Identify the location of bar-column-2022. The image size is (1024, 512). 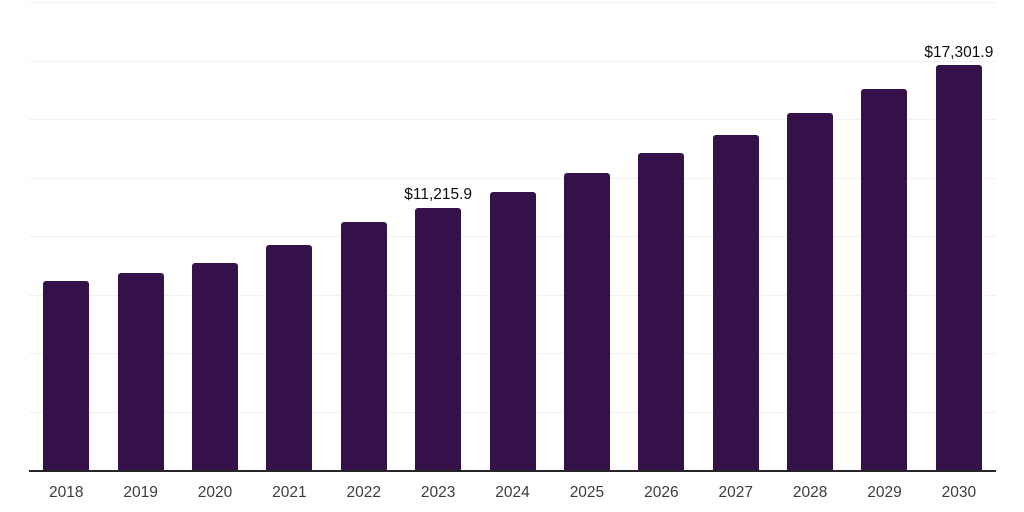
(364, 236).